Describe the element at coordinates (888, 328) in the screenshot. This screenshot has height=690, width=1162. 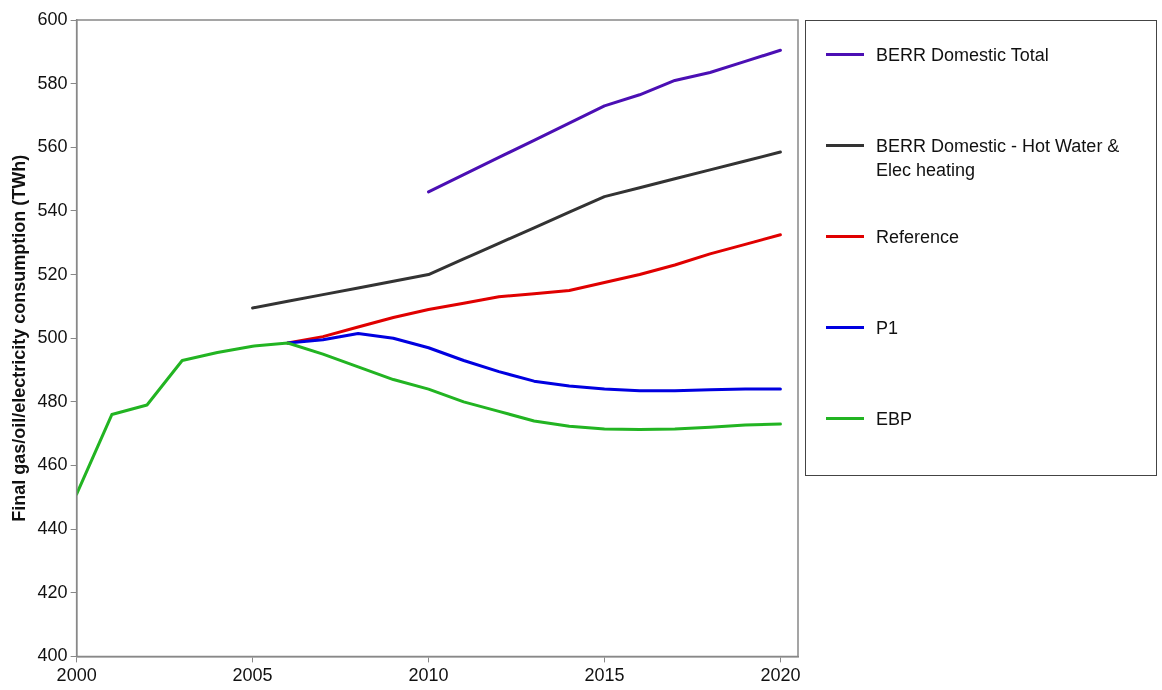
I see `legend-label: P1` at that location.